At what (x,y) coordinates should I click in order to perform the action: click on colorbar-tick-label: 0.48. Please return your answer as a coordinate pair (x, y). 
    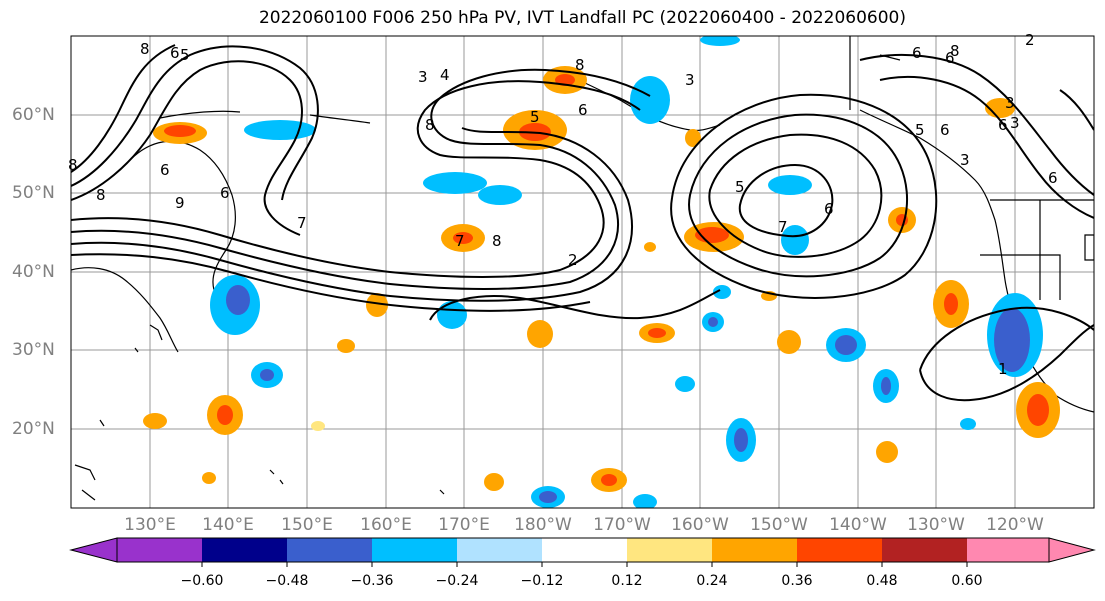
    Looking at the image, I should click on (882, 581).